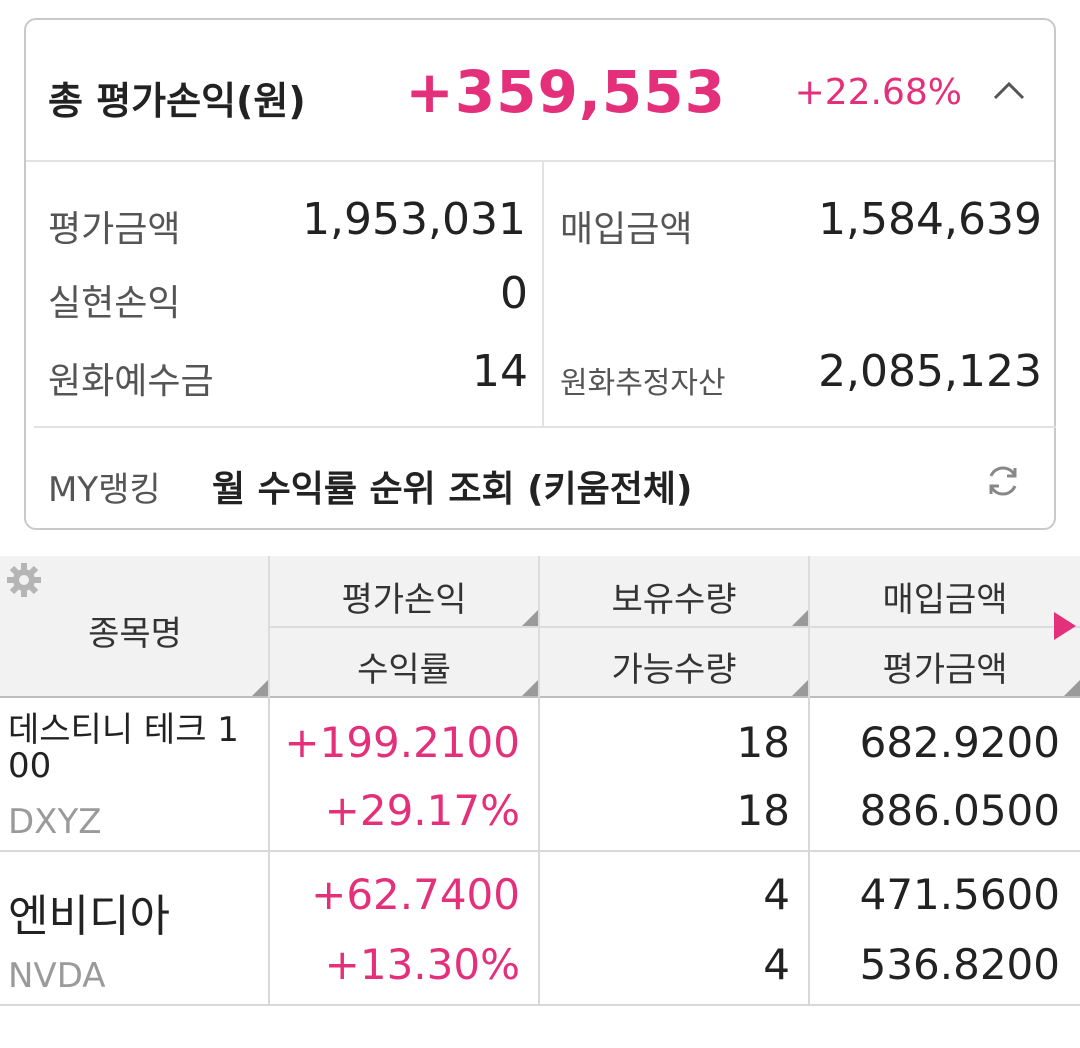 Image resolution: width=1080 pixels, height=1048 pixels. Describe the element at coordinates (452, 489) in the screenshot. I see `monthly-ranking-link: 월 수익률 순위 조회 (키움전체)` at that location.